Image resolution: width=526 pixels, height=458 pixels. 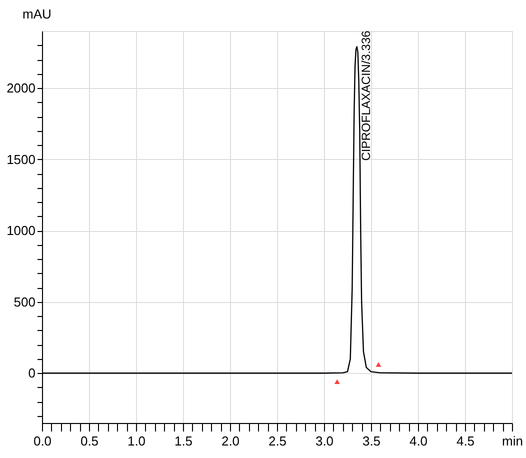 I want to click on x-tick-label: 3.5, so click(x=371, y=441).